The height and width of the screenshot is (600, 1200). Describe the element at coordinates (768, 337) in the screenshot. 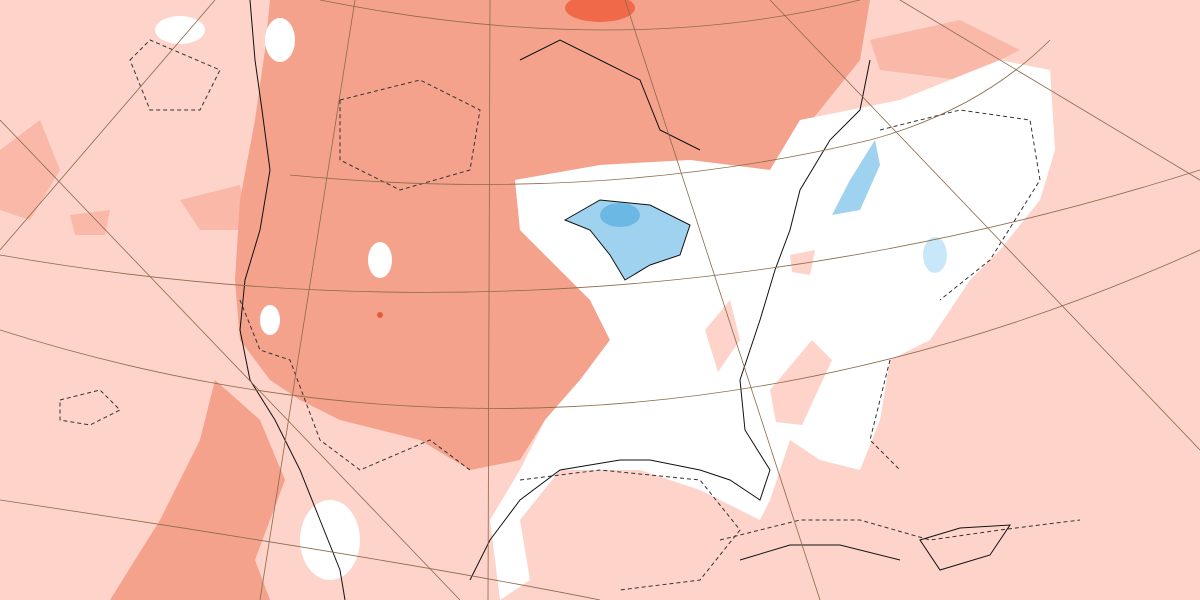

I see `weak-anomaly-patch` at that location.